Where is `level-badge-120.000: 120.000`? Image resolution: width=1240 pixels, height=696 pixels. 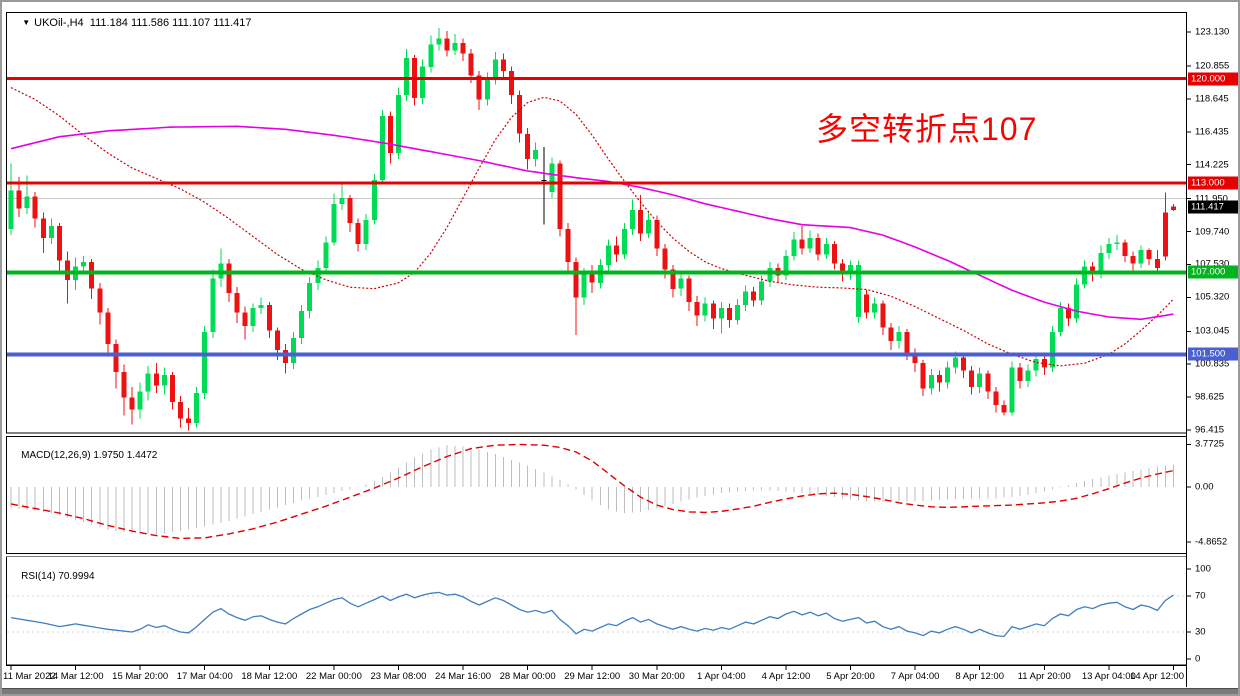 level-badge-120.000: 120.000 is located at coordinates (1213, 79).